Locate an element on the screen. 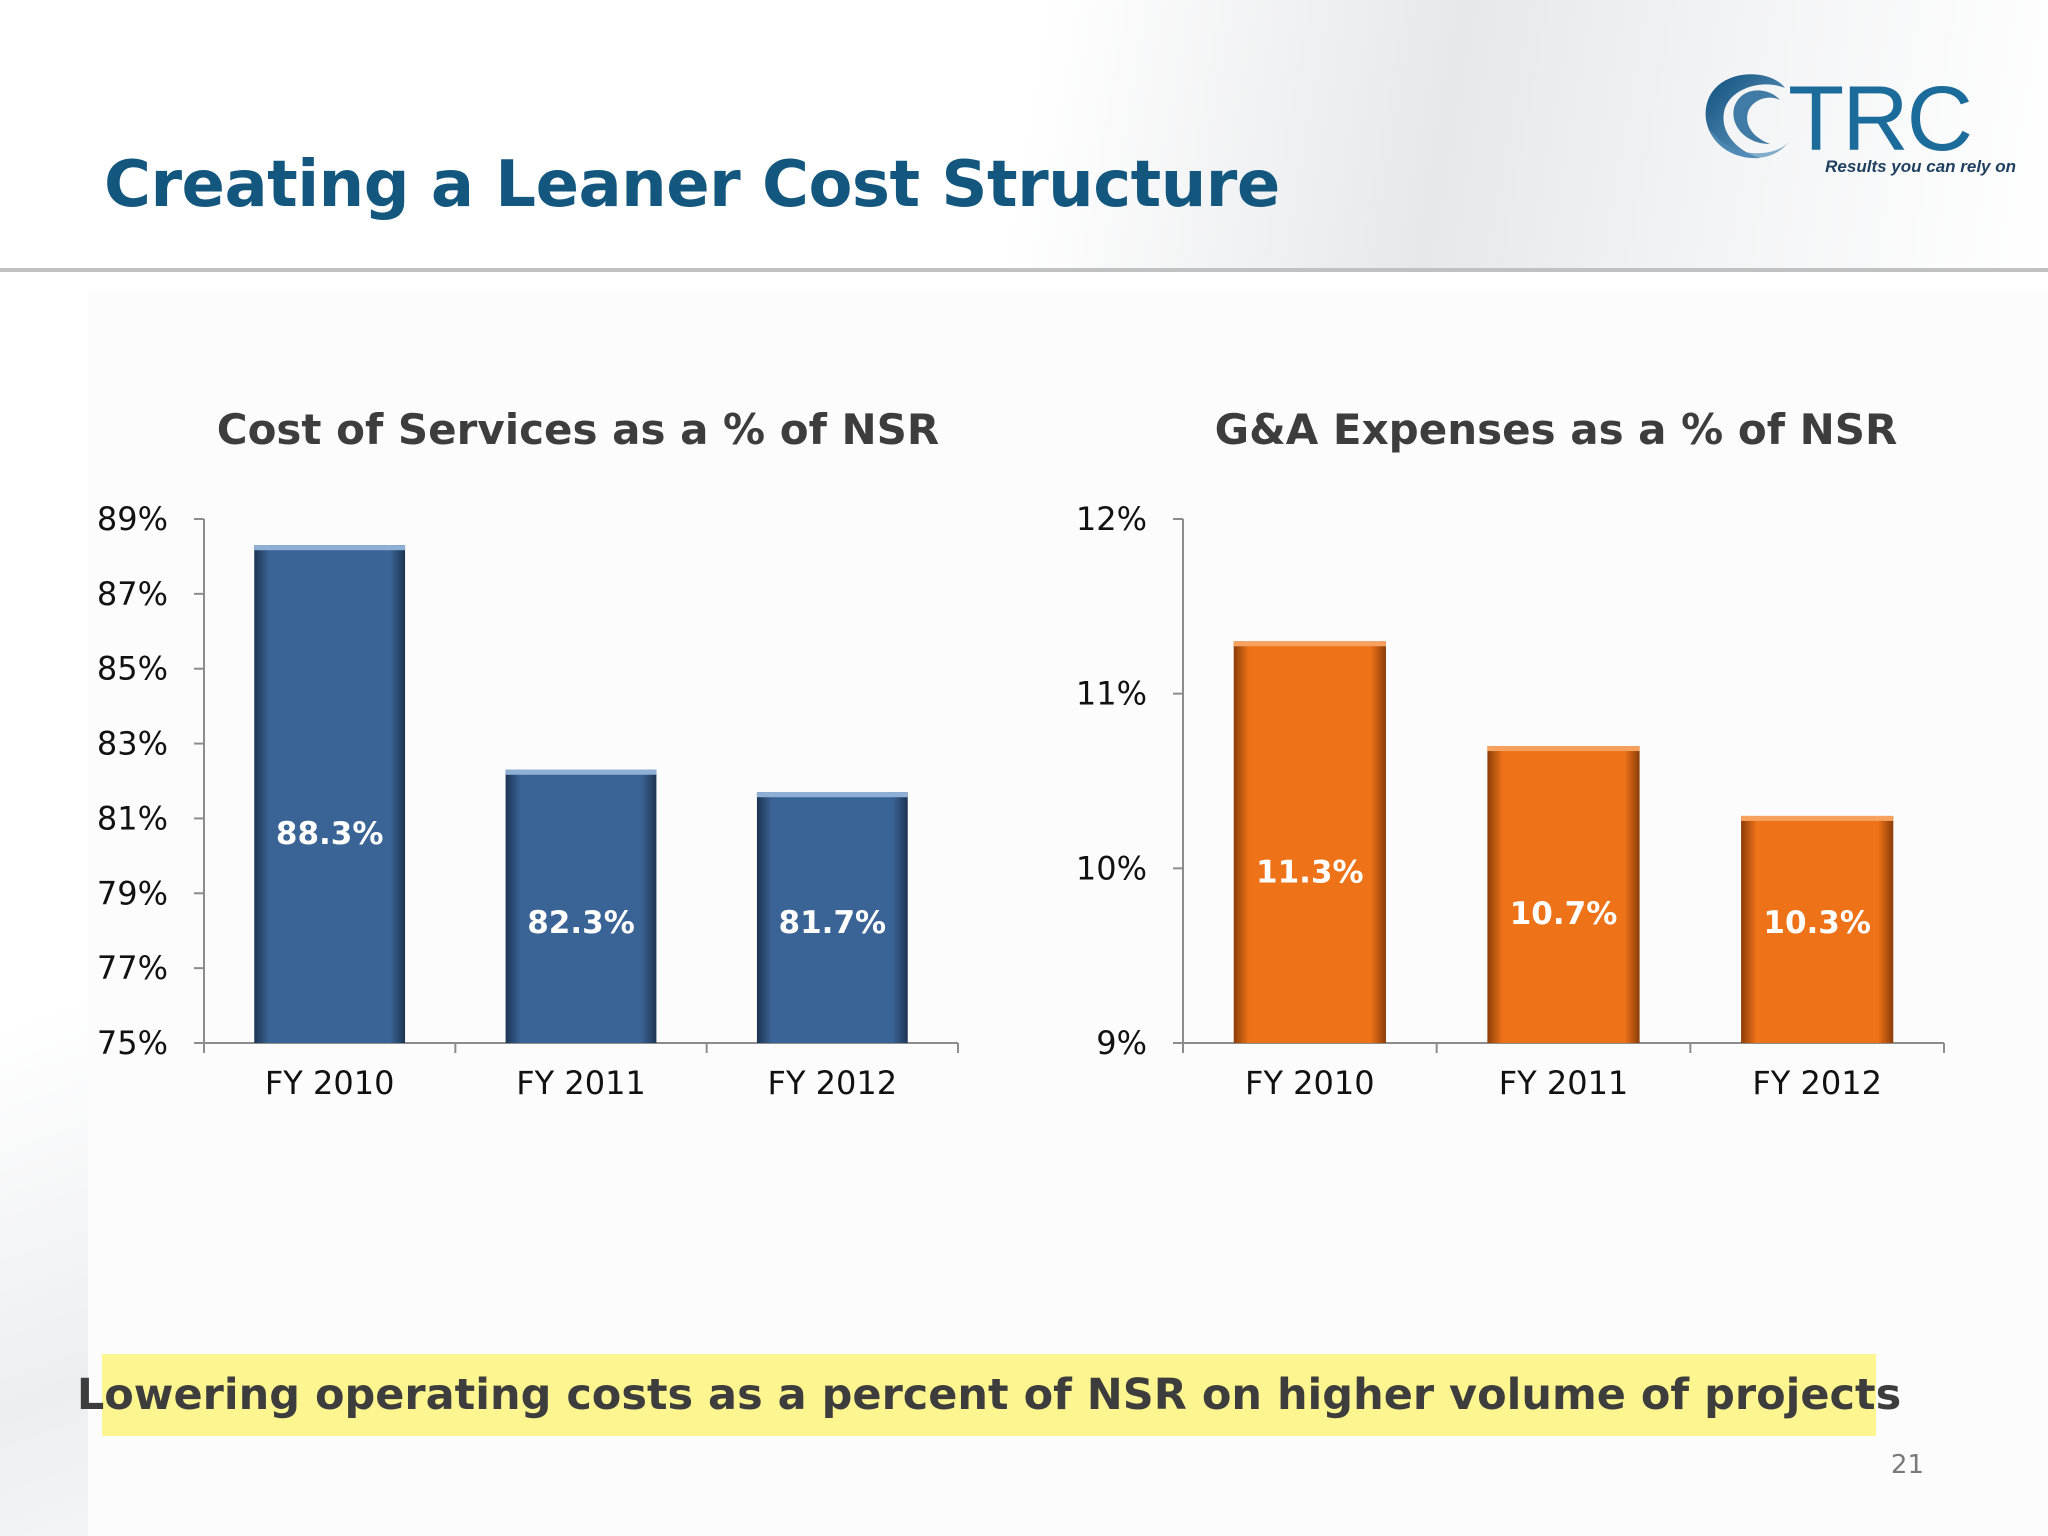  y-tick-label: 79% is located at coordinates (132, 893).